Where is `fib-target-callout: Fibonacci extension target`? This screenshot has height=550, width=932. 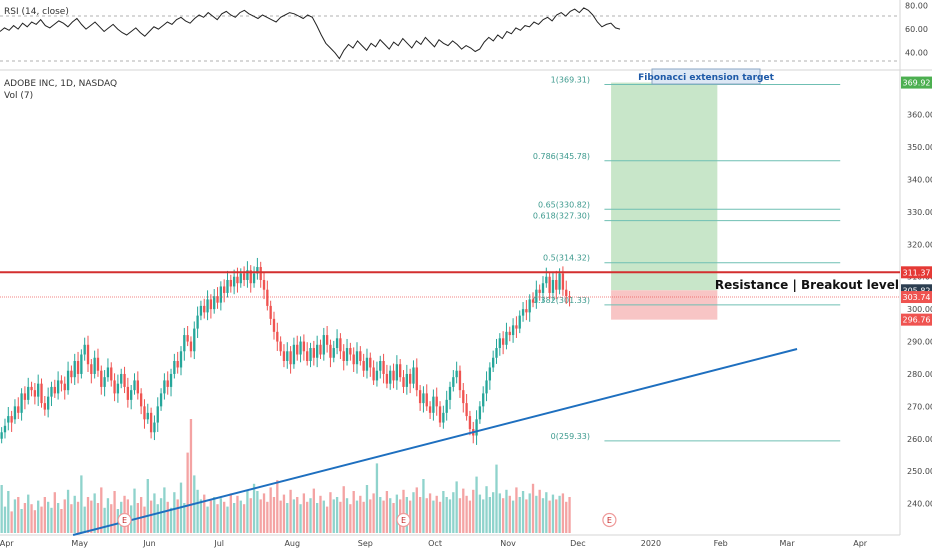 fib-target-callout: Fibonacci extension target is located at coordinates (706, 76).